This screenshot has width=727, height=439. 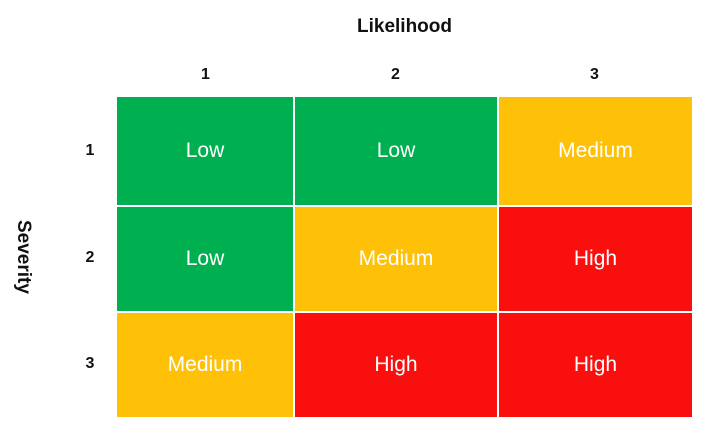 What do you see at coordinates (90, 363) in the screenshot?
I see `row-header-3: 3` at bounding box center [90, 363].